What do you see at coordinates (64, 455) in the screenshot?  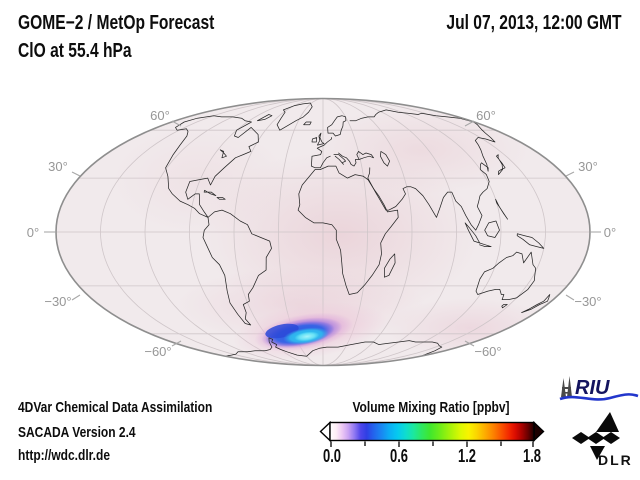 I see `footer-url: http://wdc.dlr.de` at bounding box center [64, 455].